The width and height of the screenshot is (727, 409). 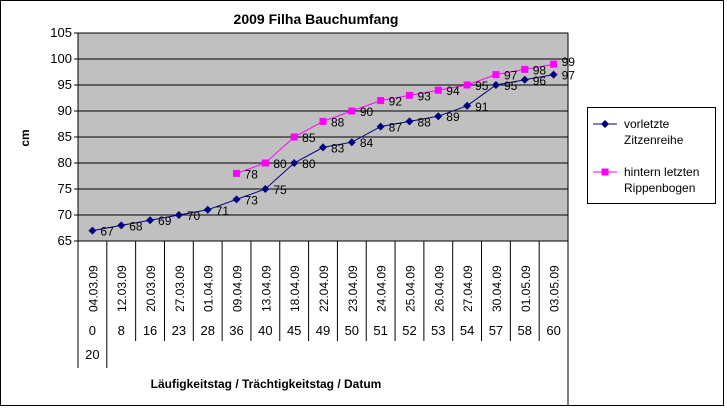 I want to click on x-date-label: 01.04.09, so click(x=209, y=288).